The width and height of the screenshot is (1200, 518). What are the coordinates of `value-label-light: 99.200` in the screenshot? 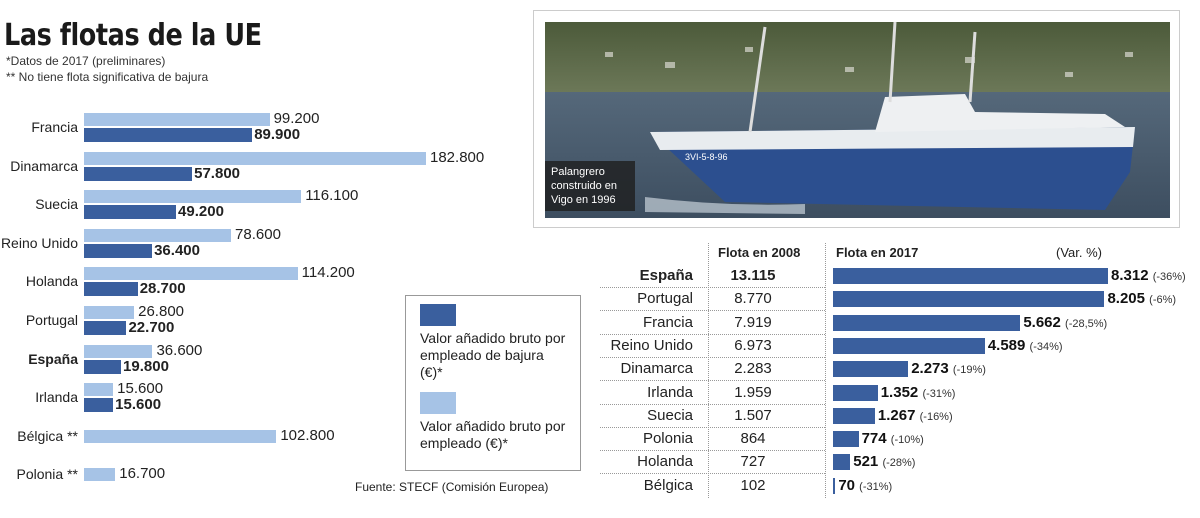 It's located at (296, 118).